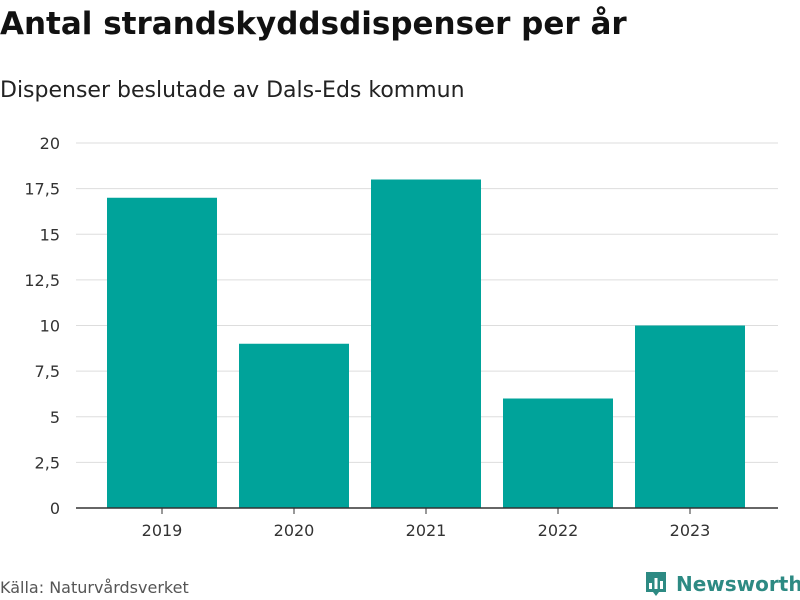 This screenshot has height=600, width=800. I want to click on y-tick-label: 12,5, so click(42, 280).